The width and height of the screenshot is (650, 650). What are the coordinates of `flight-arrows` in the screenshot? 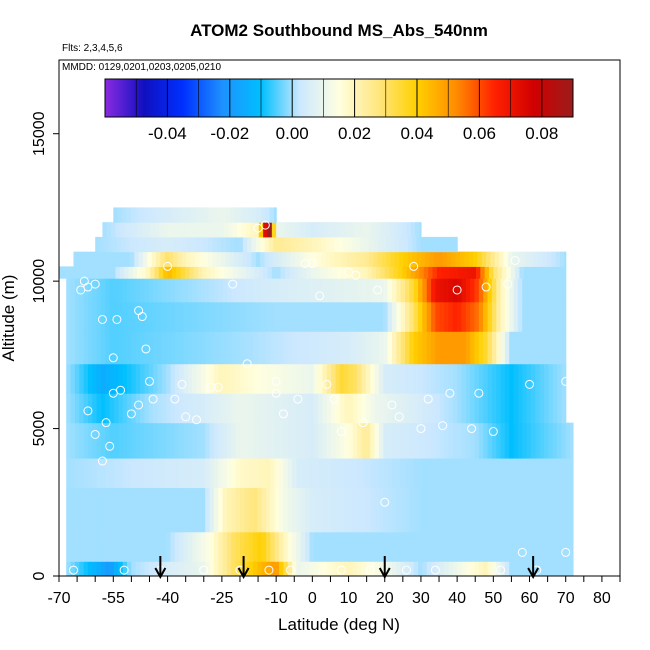 It's located at (347, 568).